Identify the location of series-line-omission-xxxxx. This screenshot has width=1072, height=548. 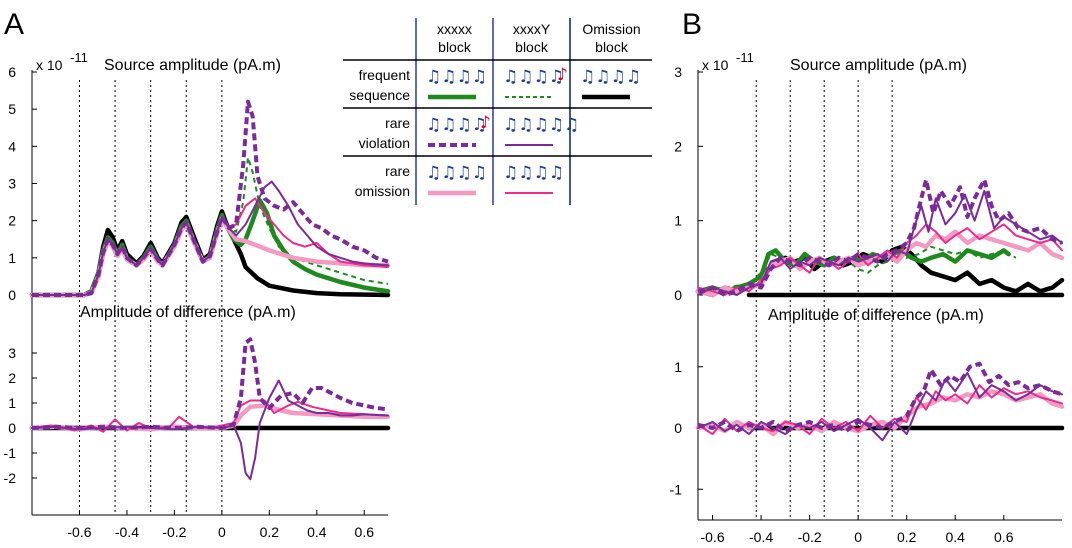
(880, 413).